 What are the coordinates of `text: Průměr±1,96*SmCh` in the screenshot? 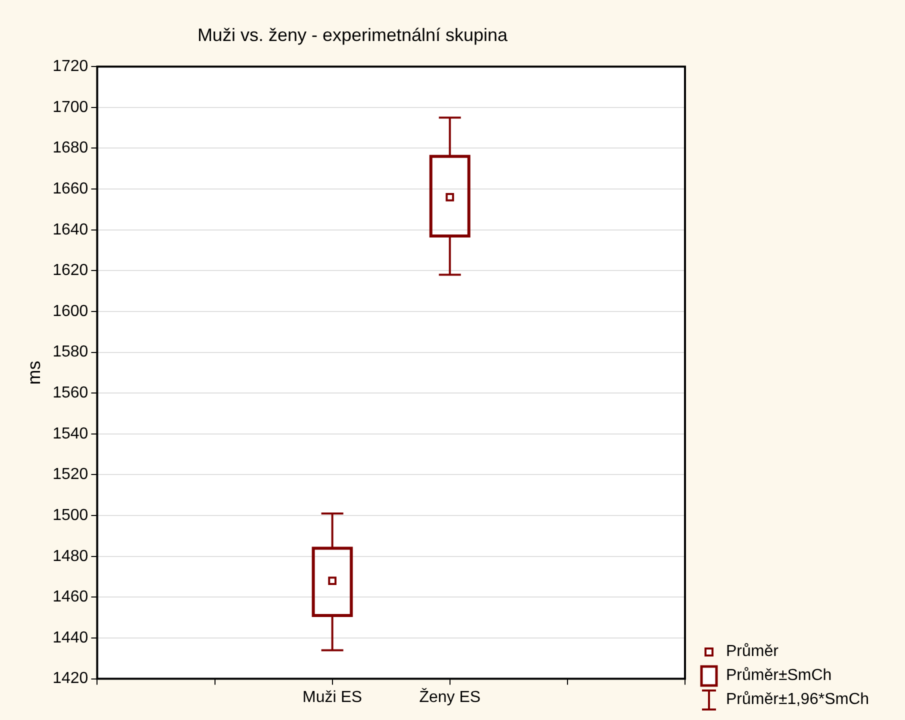 It's located at (798, 700).